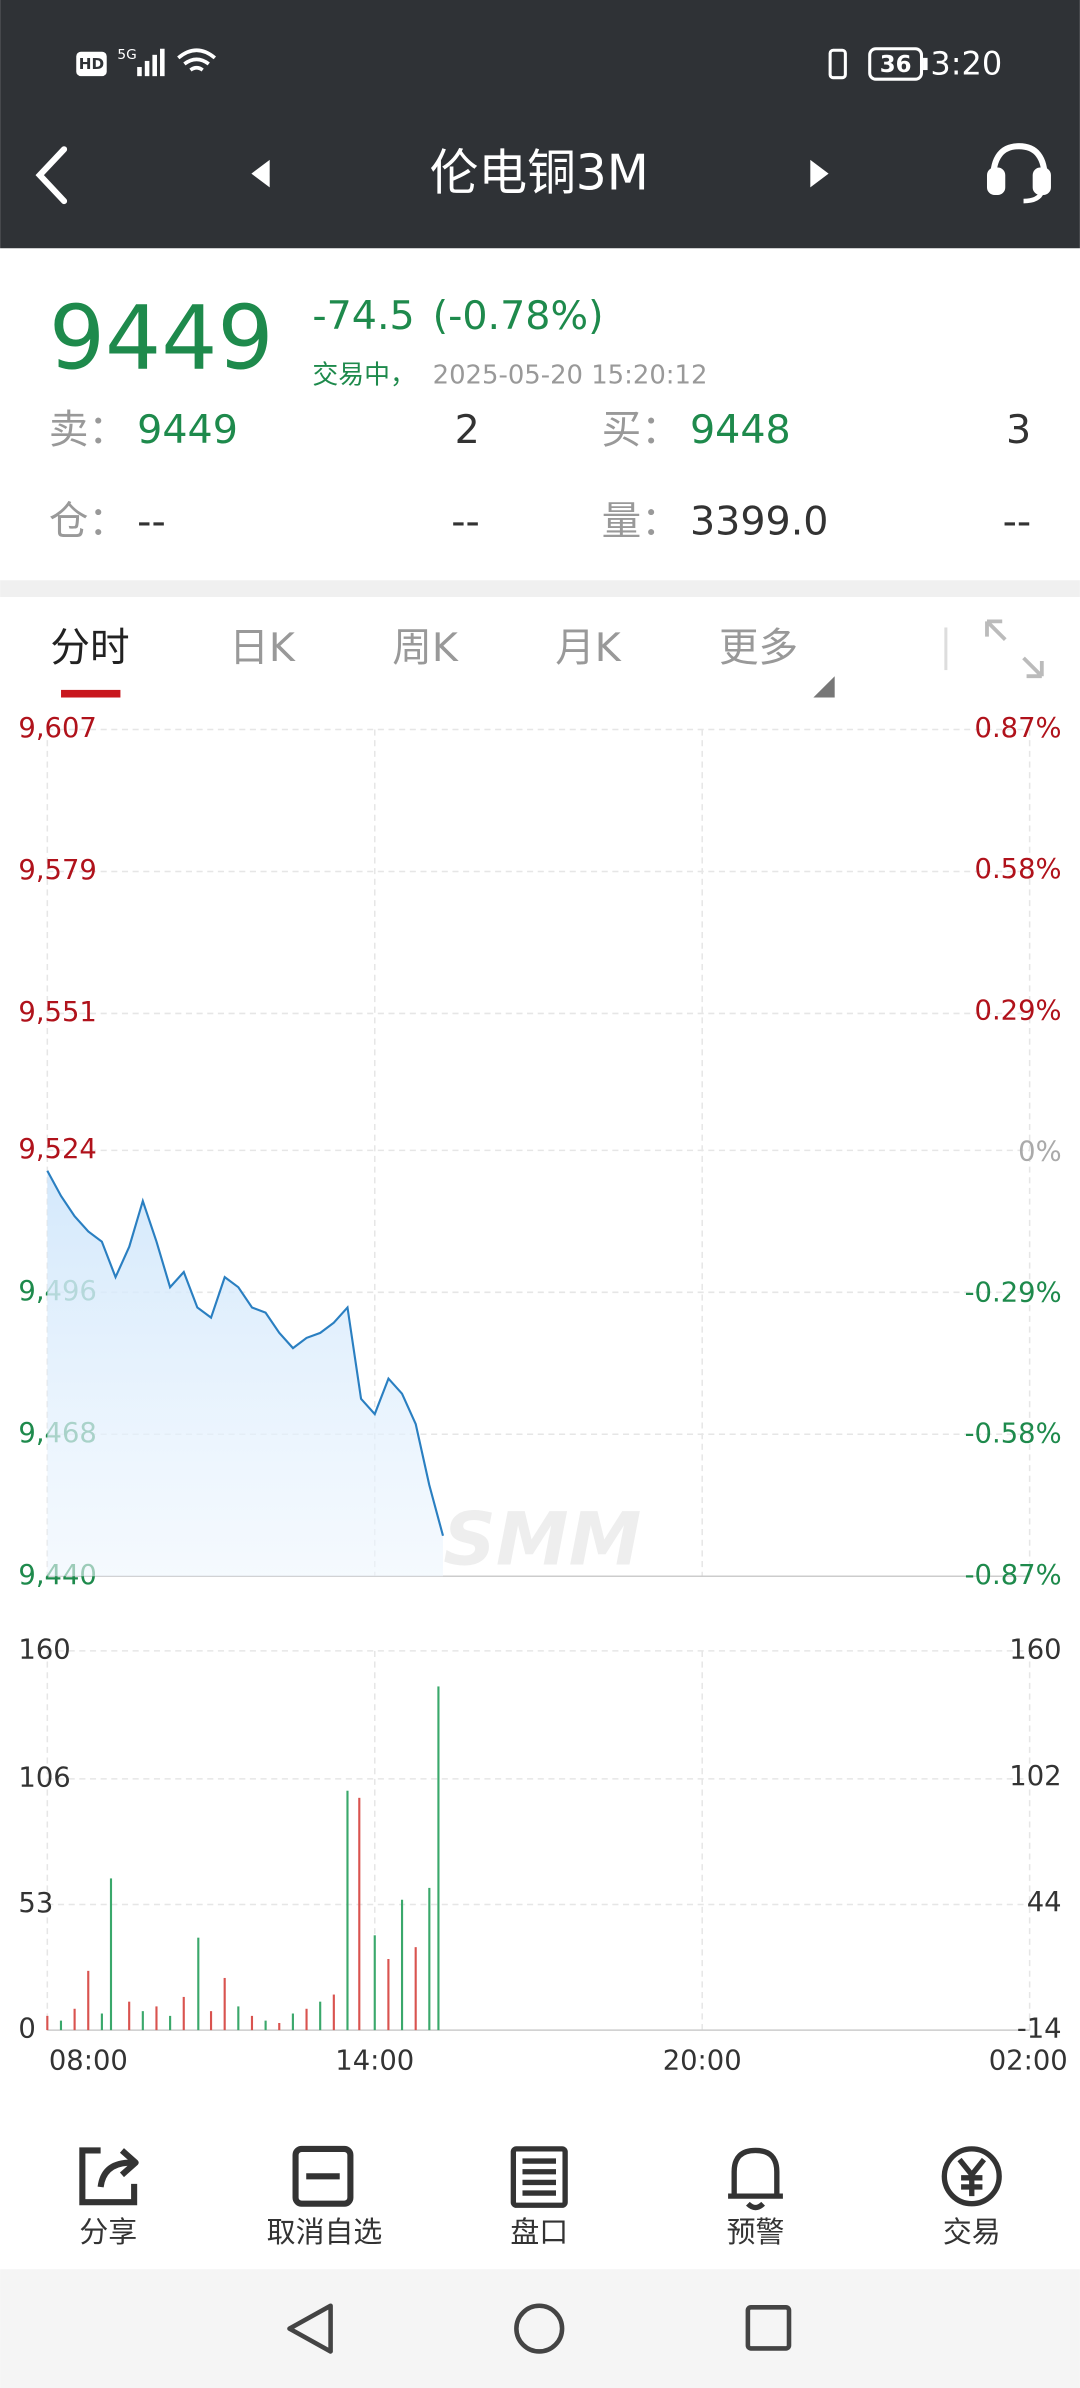 This screenshot has height=2388, width=1080. I want to click on tab: 分时, so click(89, 648).